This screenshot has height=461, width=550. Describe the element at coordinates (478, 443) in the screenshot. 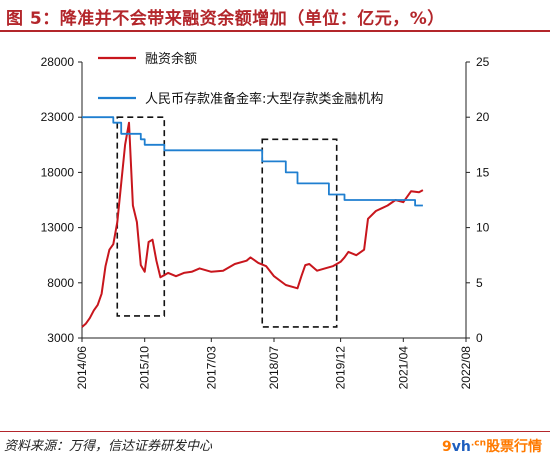

I see `watermark-domain: .cn` at that location.